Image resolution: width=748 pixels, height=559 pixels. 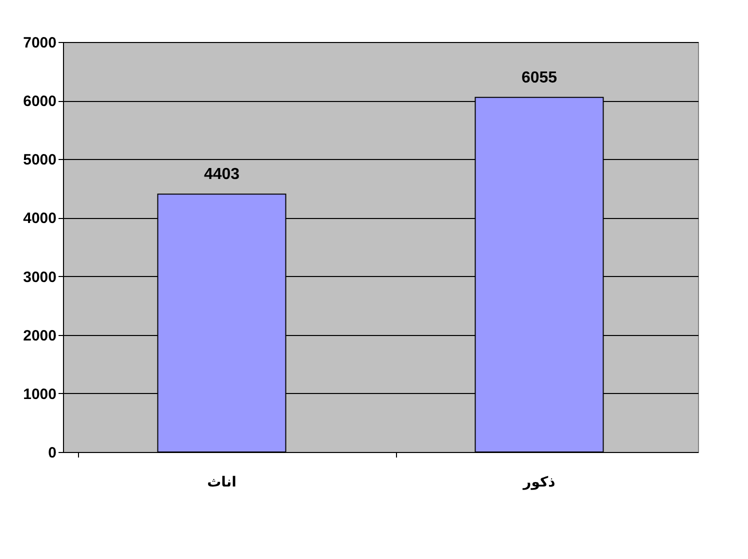 What do you see at coordinates (221, 482) in the screenshot?
I see `x-tick-label: اناث` at bounding box center [221, 482].